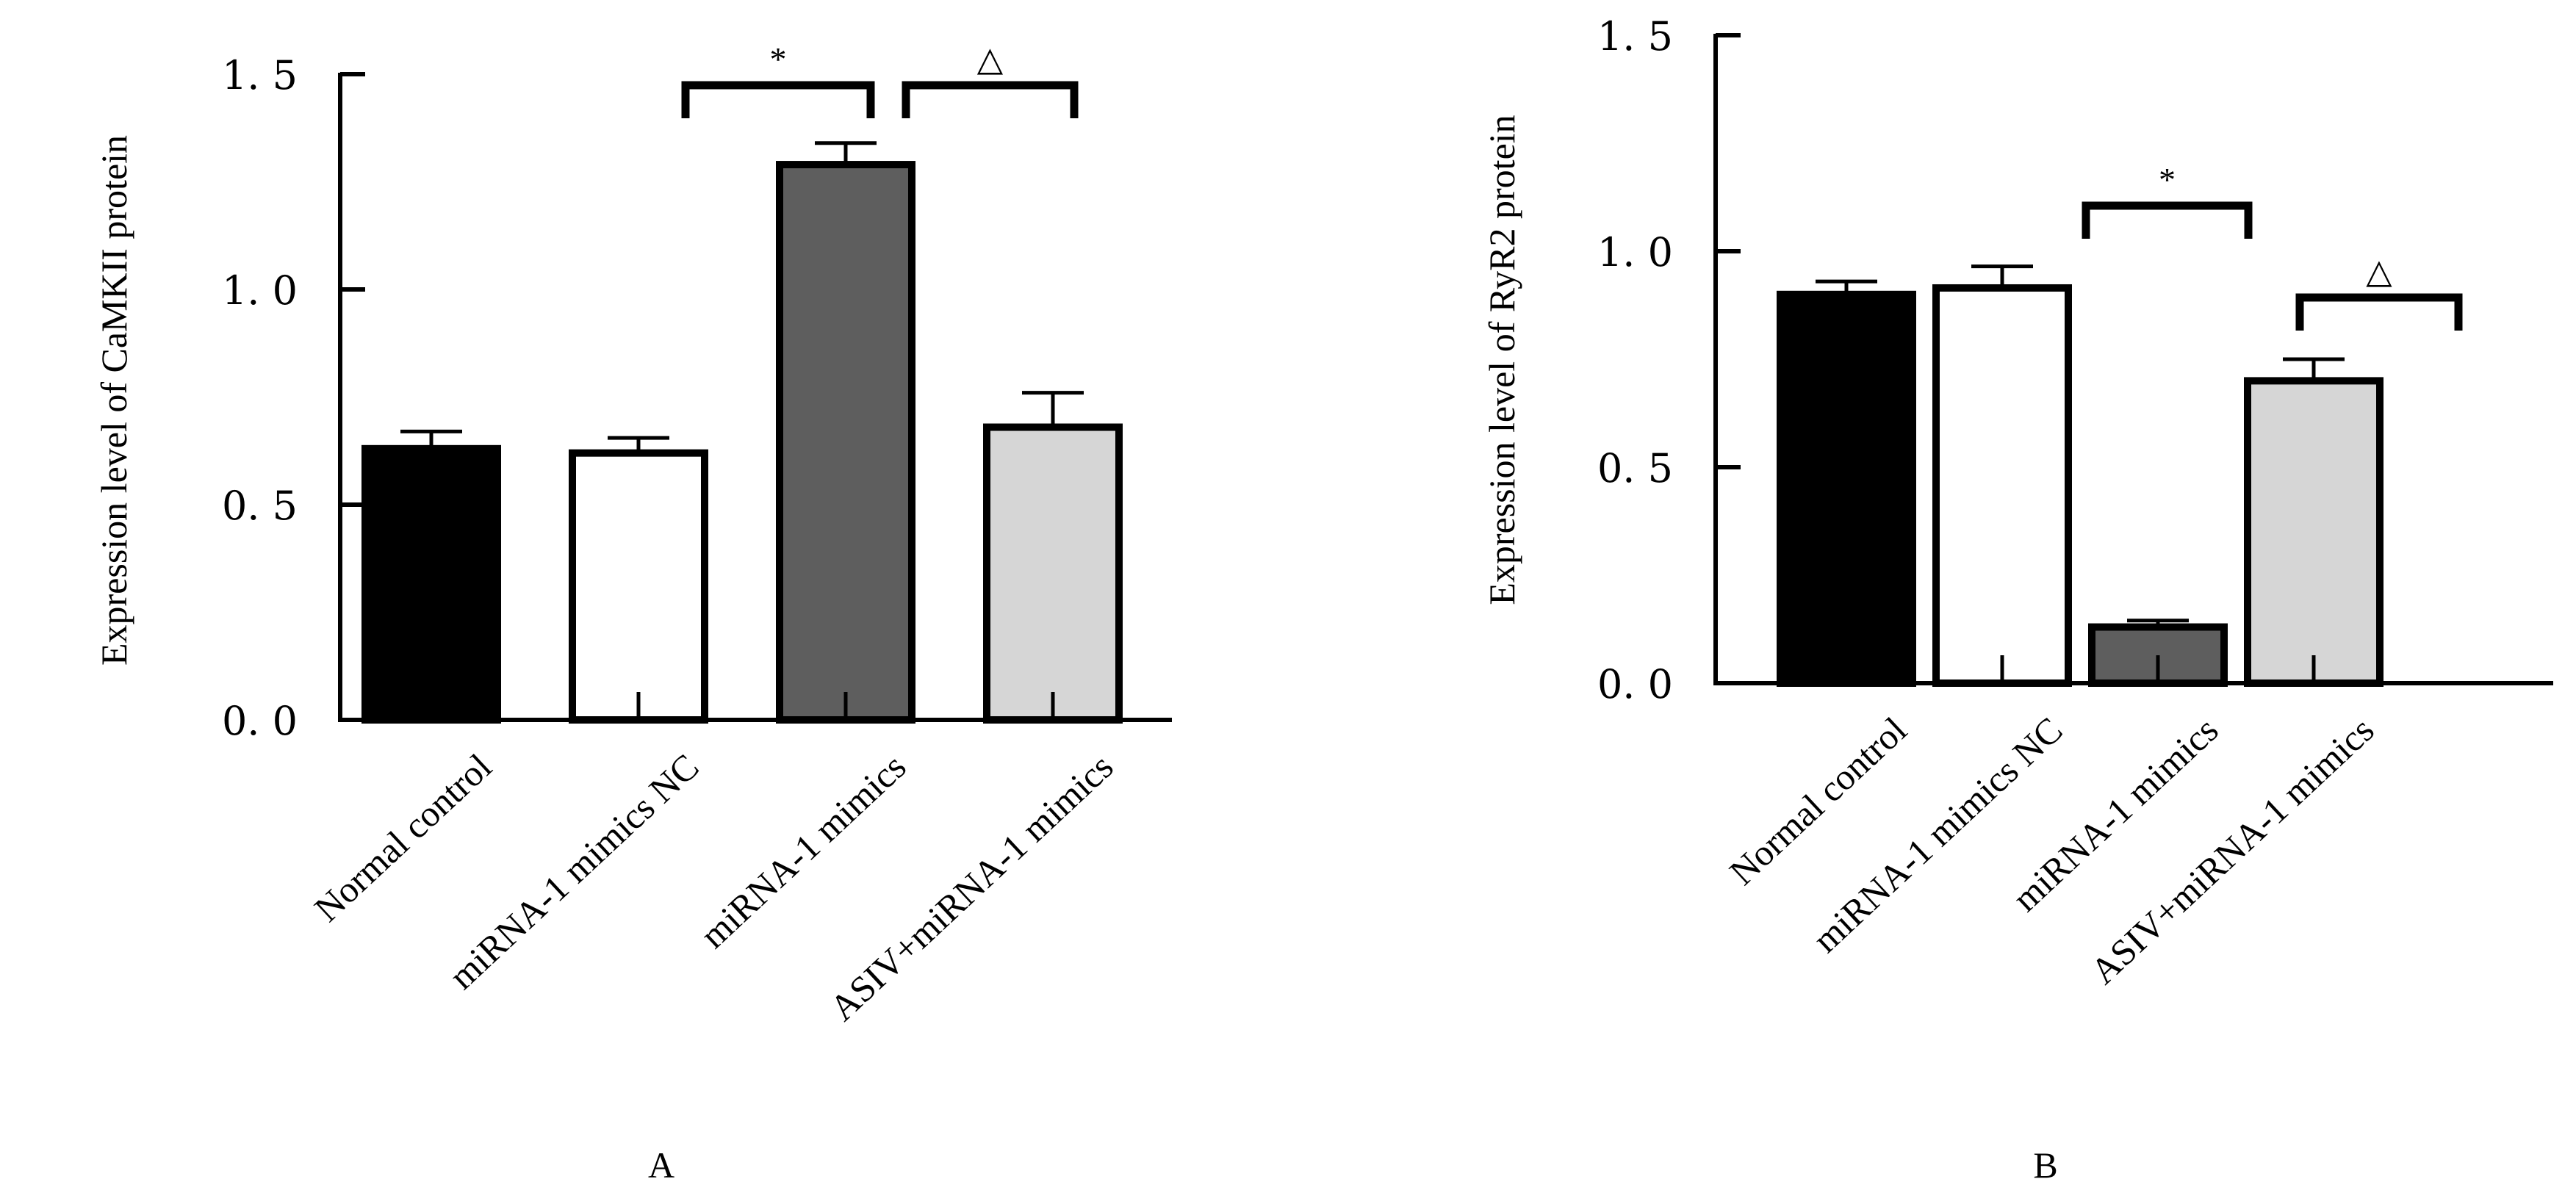 This screenshot has width=2576, height=1204. I want to click on y-axis-label: Expression level of CaMKII protein, so click(113, 401).